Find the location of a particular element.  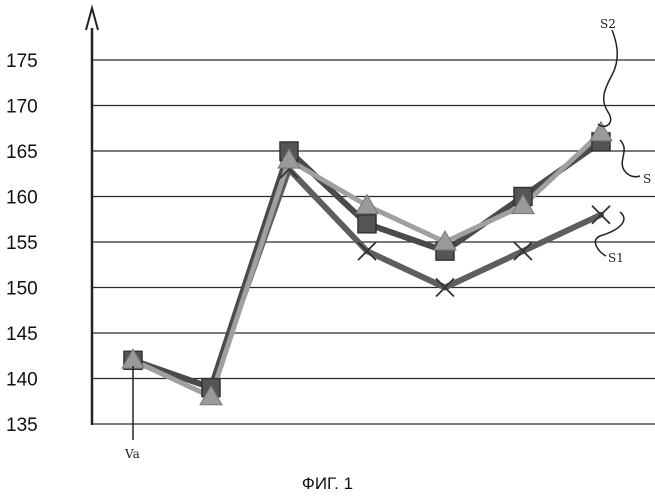

y-tick-label: 135 is located at coordinates (22, 425).